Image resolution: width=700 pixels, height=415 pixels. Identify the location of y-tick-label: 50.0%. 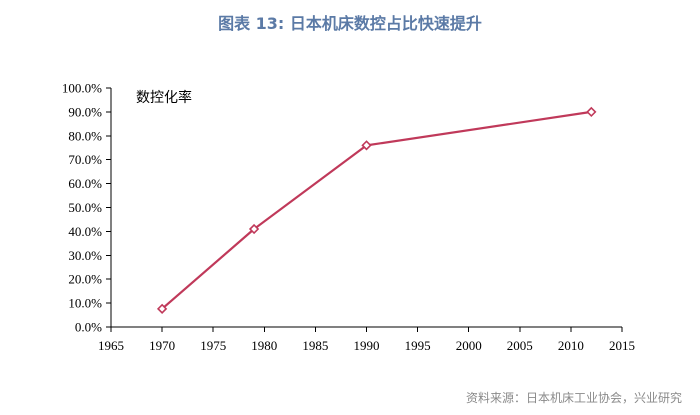
(85, 207).